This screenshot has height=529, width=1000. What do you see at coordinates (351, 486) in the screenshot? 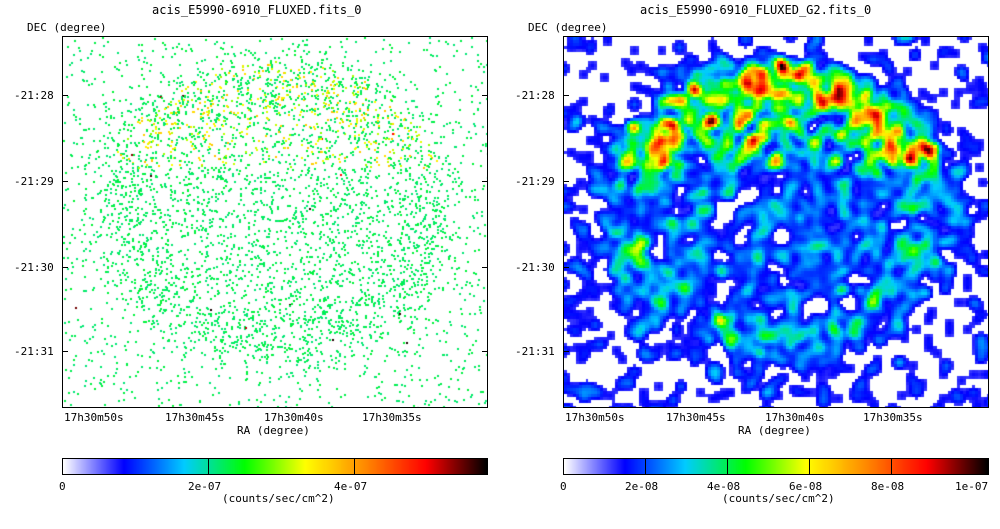
I see `left-cbtick-2: 4e-07` at bounding box center [351, 486].